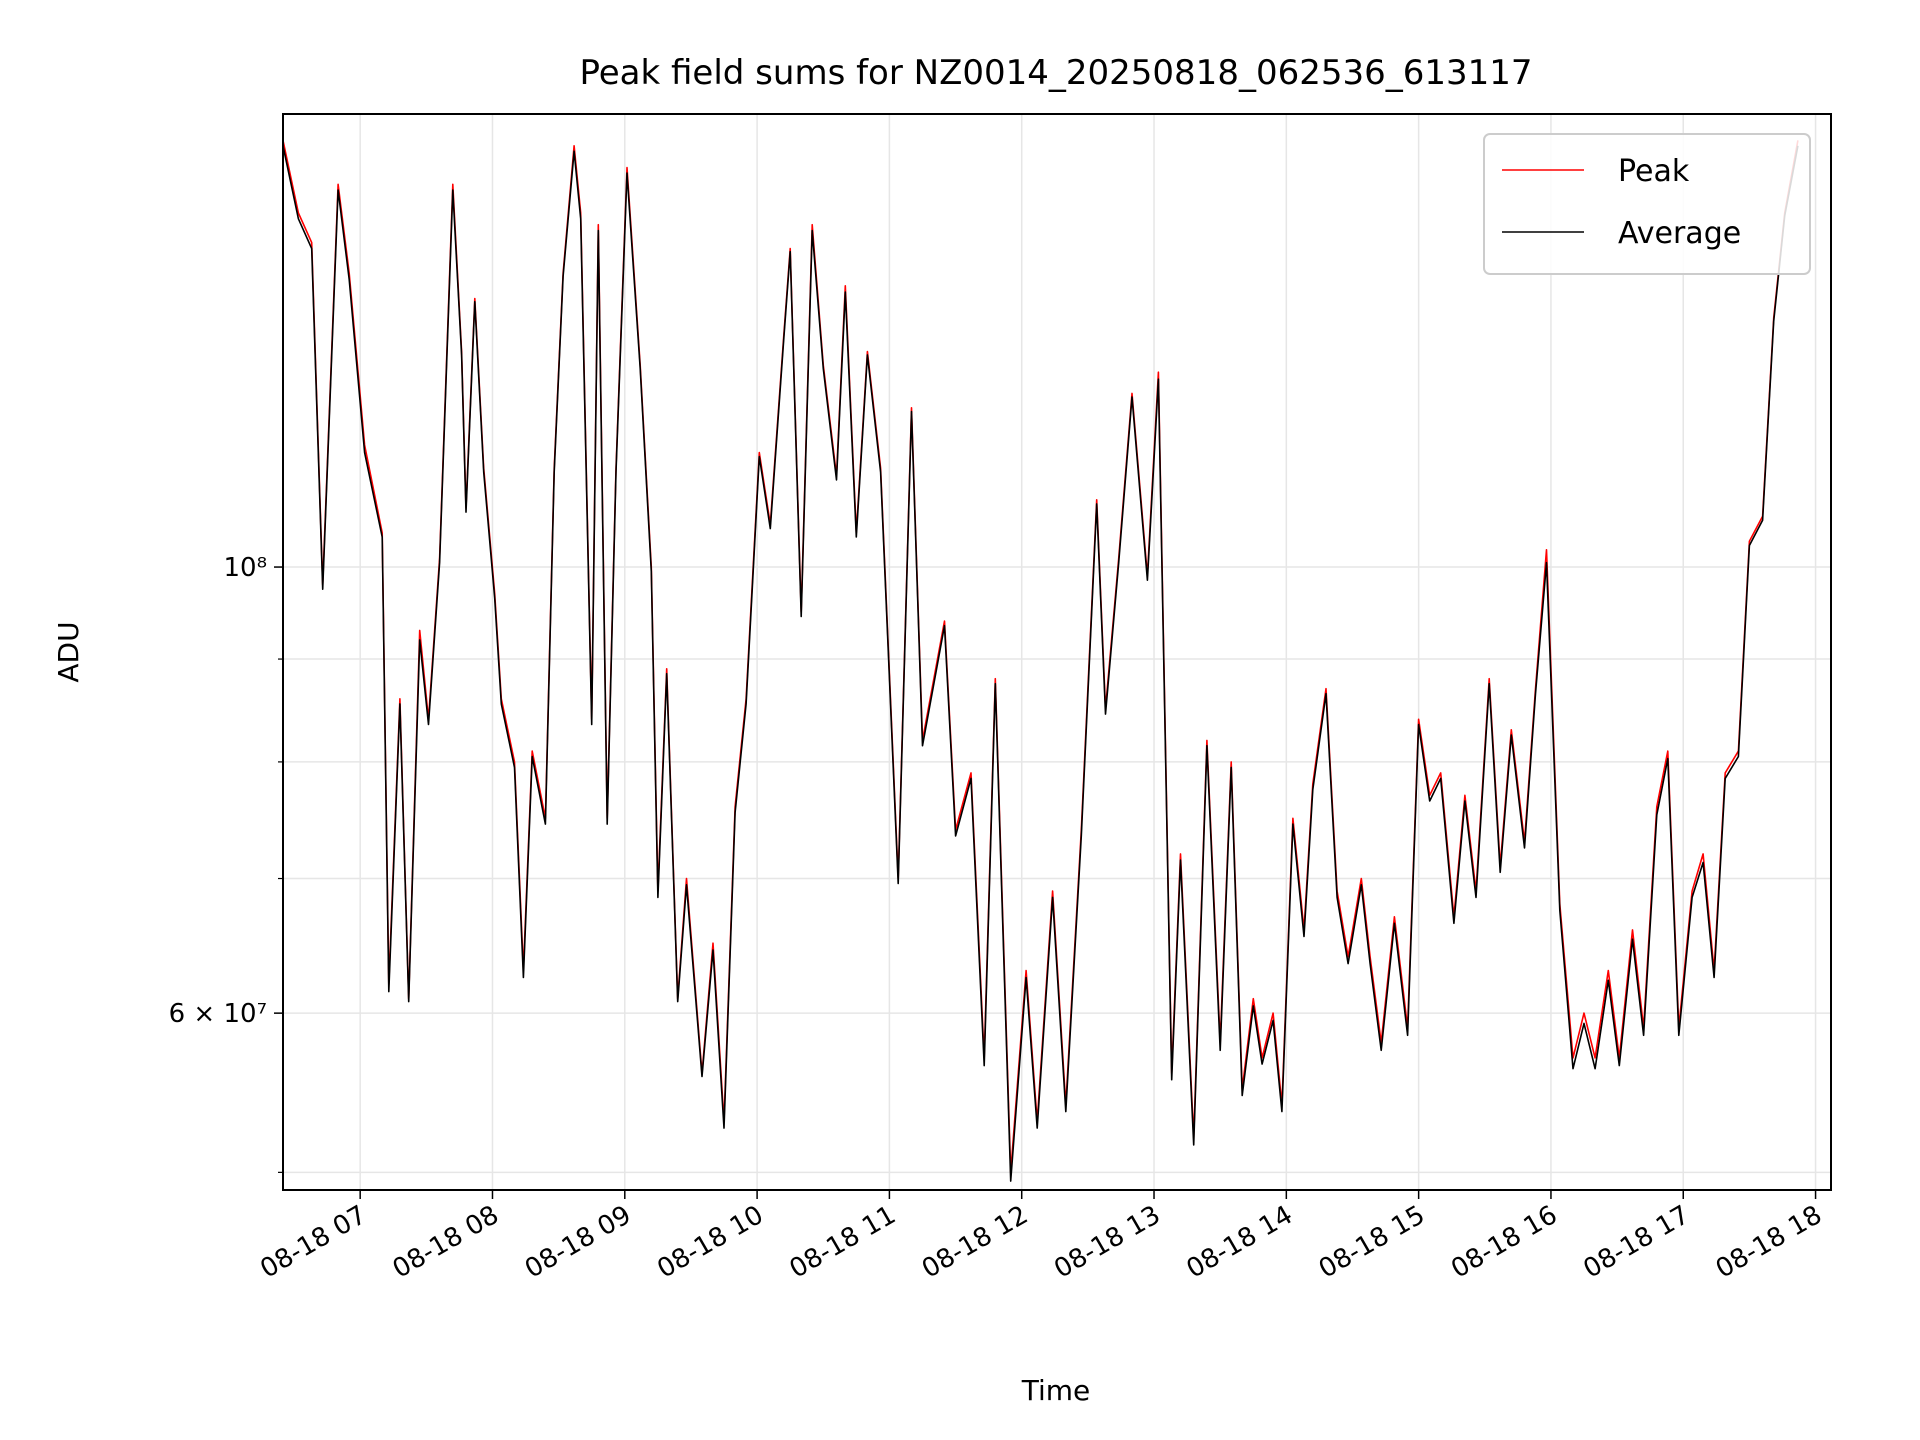  I want to click on y-axis-title: ADU, so click(68, 651).